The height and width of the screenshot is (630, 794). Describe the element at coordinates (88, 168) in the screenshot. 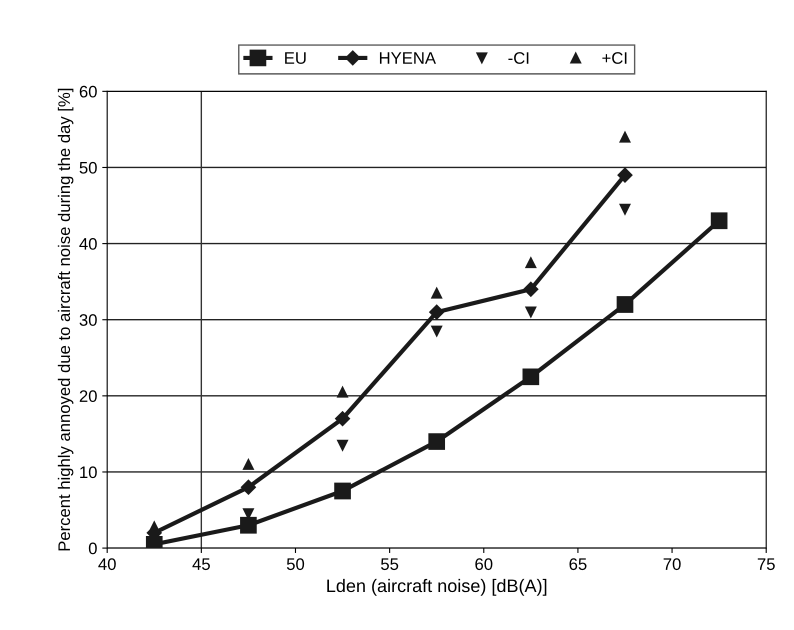

I see `y-tick-label: 50` at that location.